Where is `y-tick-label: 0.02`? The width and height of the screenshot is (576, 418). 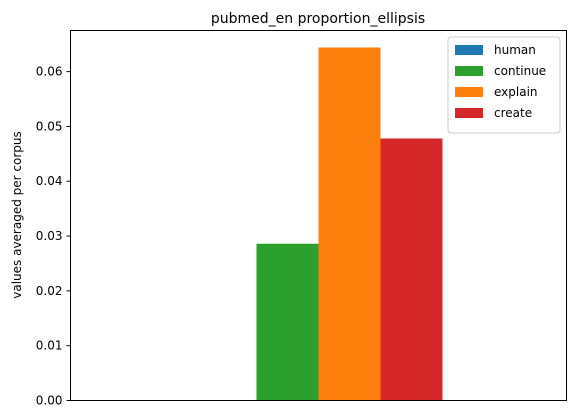 y-tick-label: 0.02 is located at coordinates (49, 291).